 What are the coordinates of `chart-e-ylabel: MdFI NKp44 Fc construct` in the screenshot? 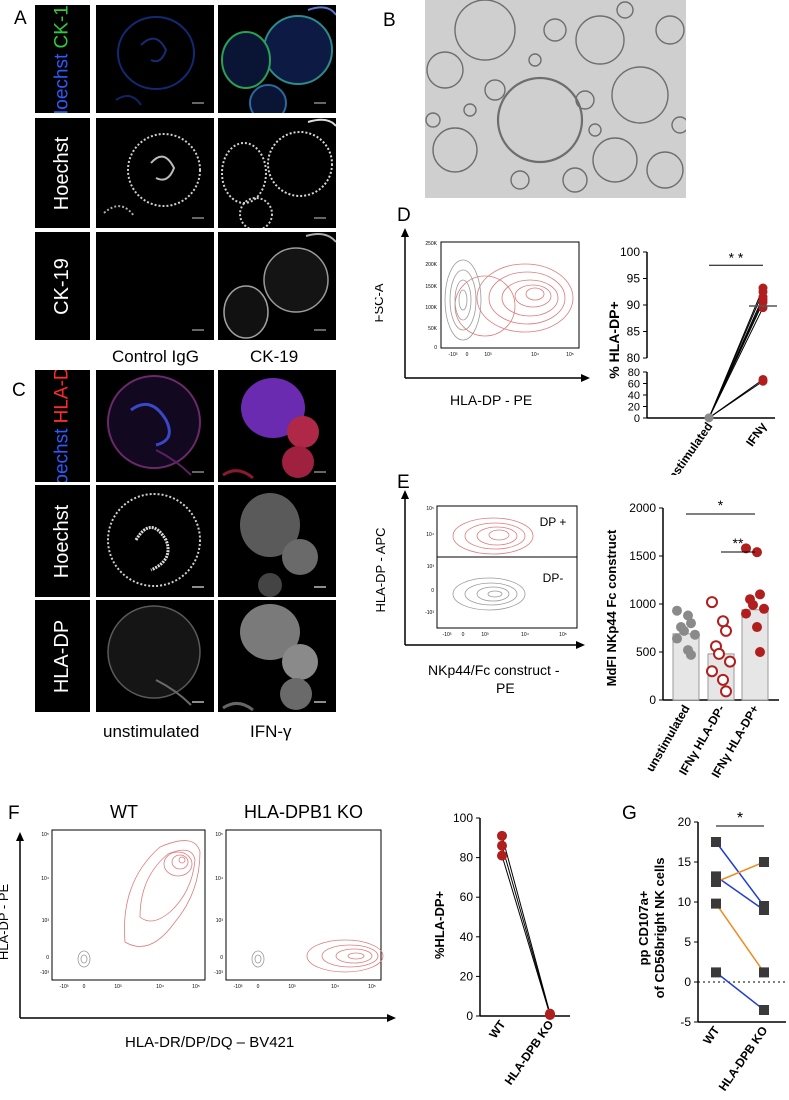 It's located at (611, 607).